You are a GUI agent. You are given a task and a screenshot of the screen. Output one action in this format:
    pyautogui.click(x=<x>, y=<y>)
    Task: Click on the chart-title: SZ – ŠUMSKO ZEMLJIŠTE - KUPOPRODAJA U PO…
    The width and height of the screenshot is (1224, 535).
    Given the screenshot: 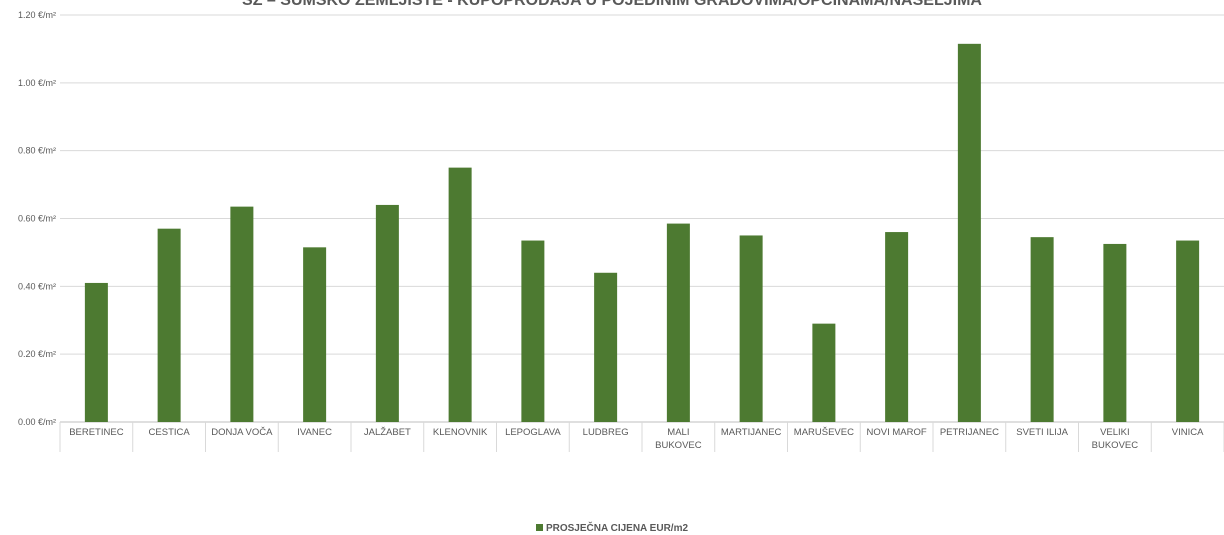 What is the action you would take?
    pyautogui.click(x=612, y=4)
    